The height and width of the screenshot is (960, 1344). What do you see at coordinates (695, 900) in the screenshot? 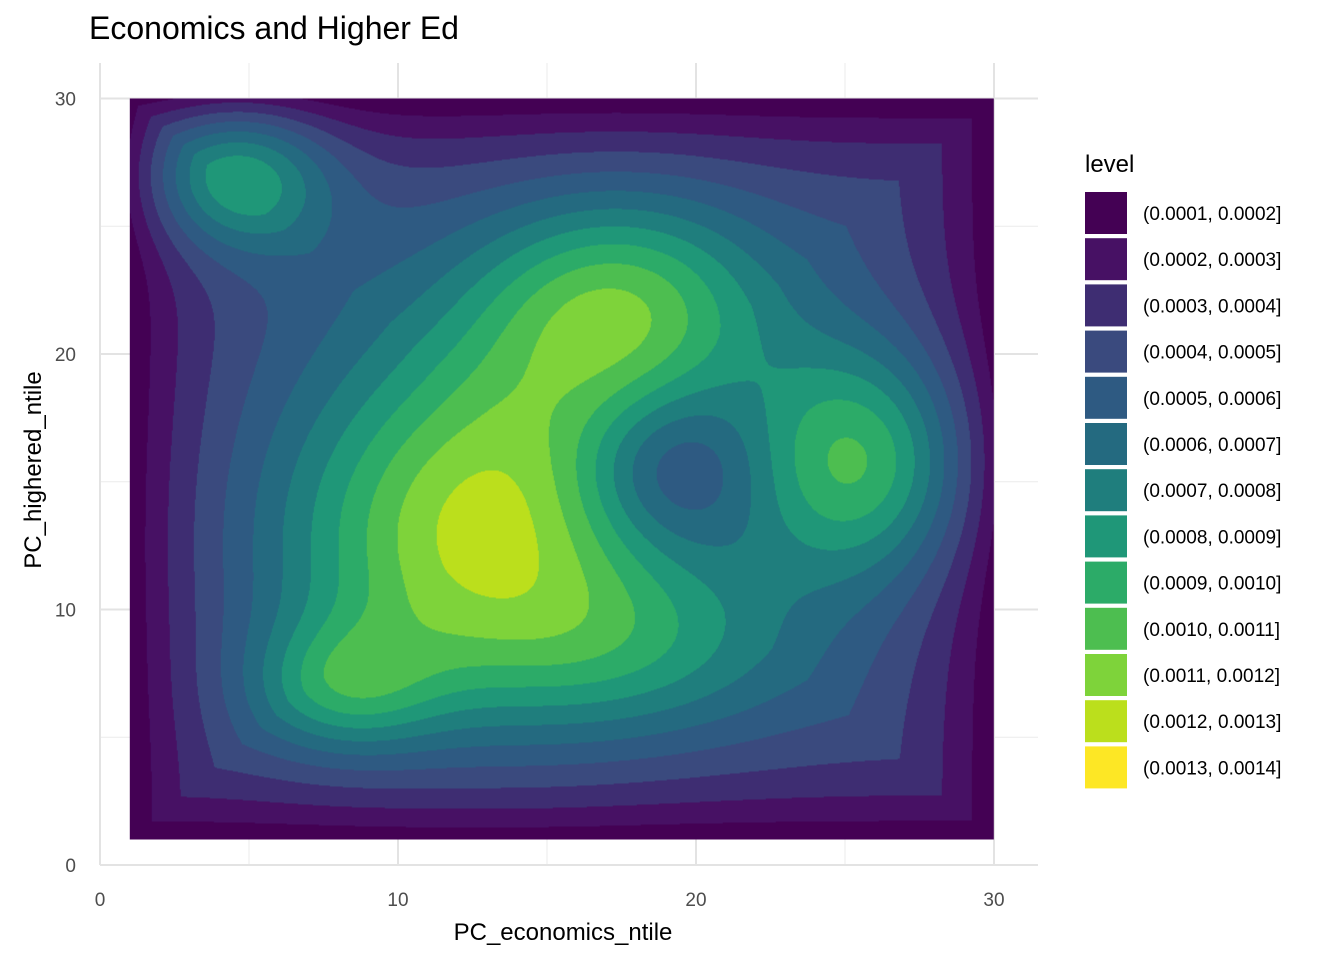
I see `x-tick-label: 20` at bounding box center [695, 900].